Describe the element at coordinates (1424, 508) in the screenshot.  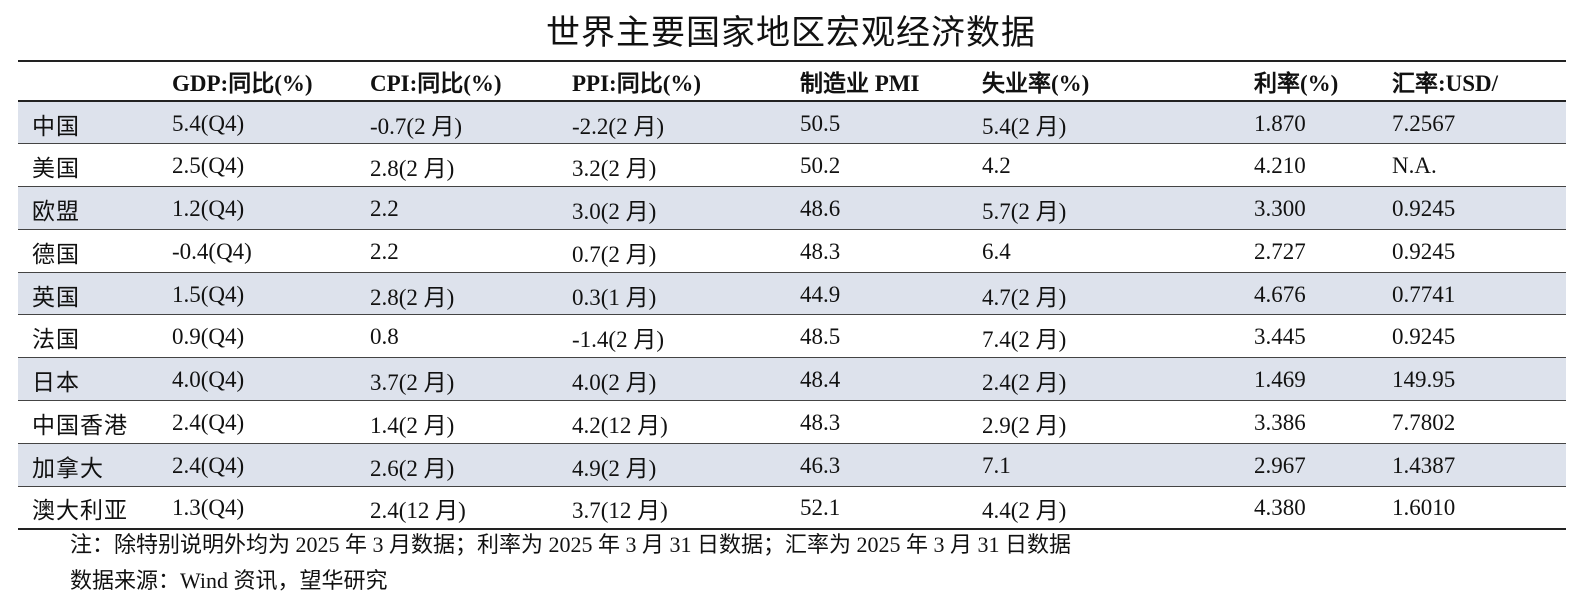
I see `cell-fx: 1.6010` at that location.